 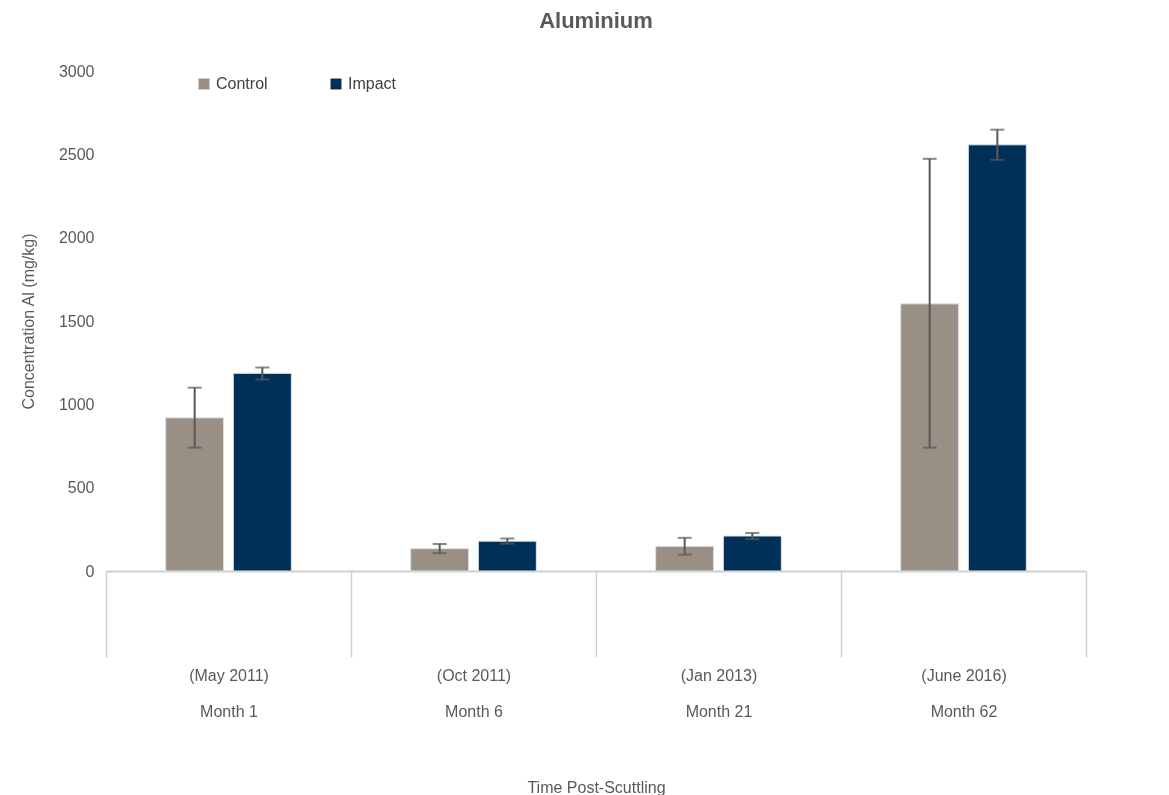 I want to click on legend-label: Control, so click(x=242, y=83).